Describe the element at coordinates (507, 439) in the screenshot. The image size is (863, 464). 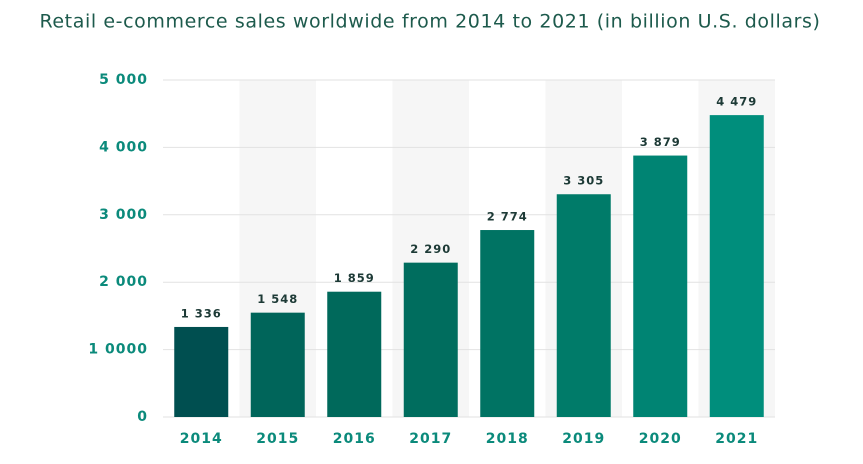
I see `x-tick-label: 2018` at that location.